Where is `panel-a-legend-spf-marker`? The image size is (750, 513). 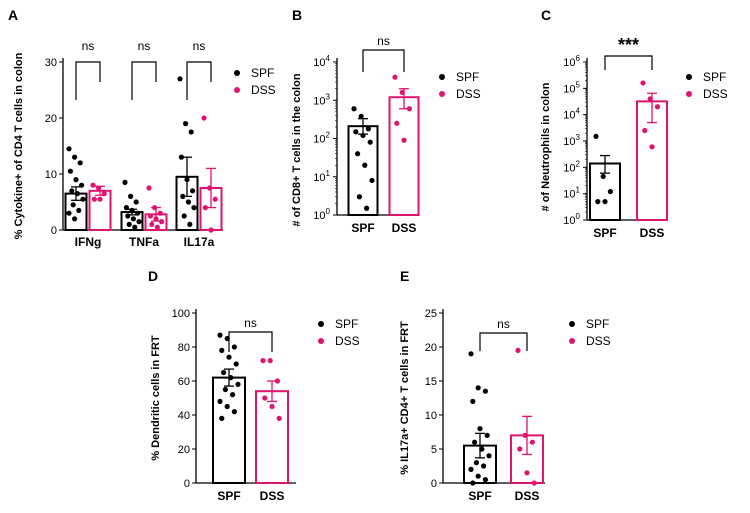
panel-a-legend-spf-marker is located at coordinates (237, 73).